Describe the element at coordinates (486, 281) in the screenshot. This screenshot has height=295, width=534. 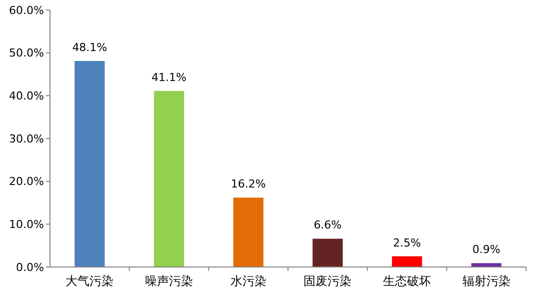
I see `x-tick-label: 辐射污染` at that location.